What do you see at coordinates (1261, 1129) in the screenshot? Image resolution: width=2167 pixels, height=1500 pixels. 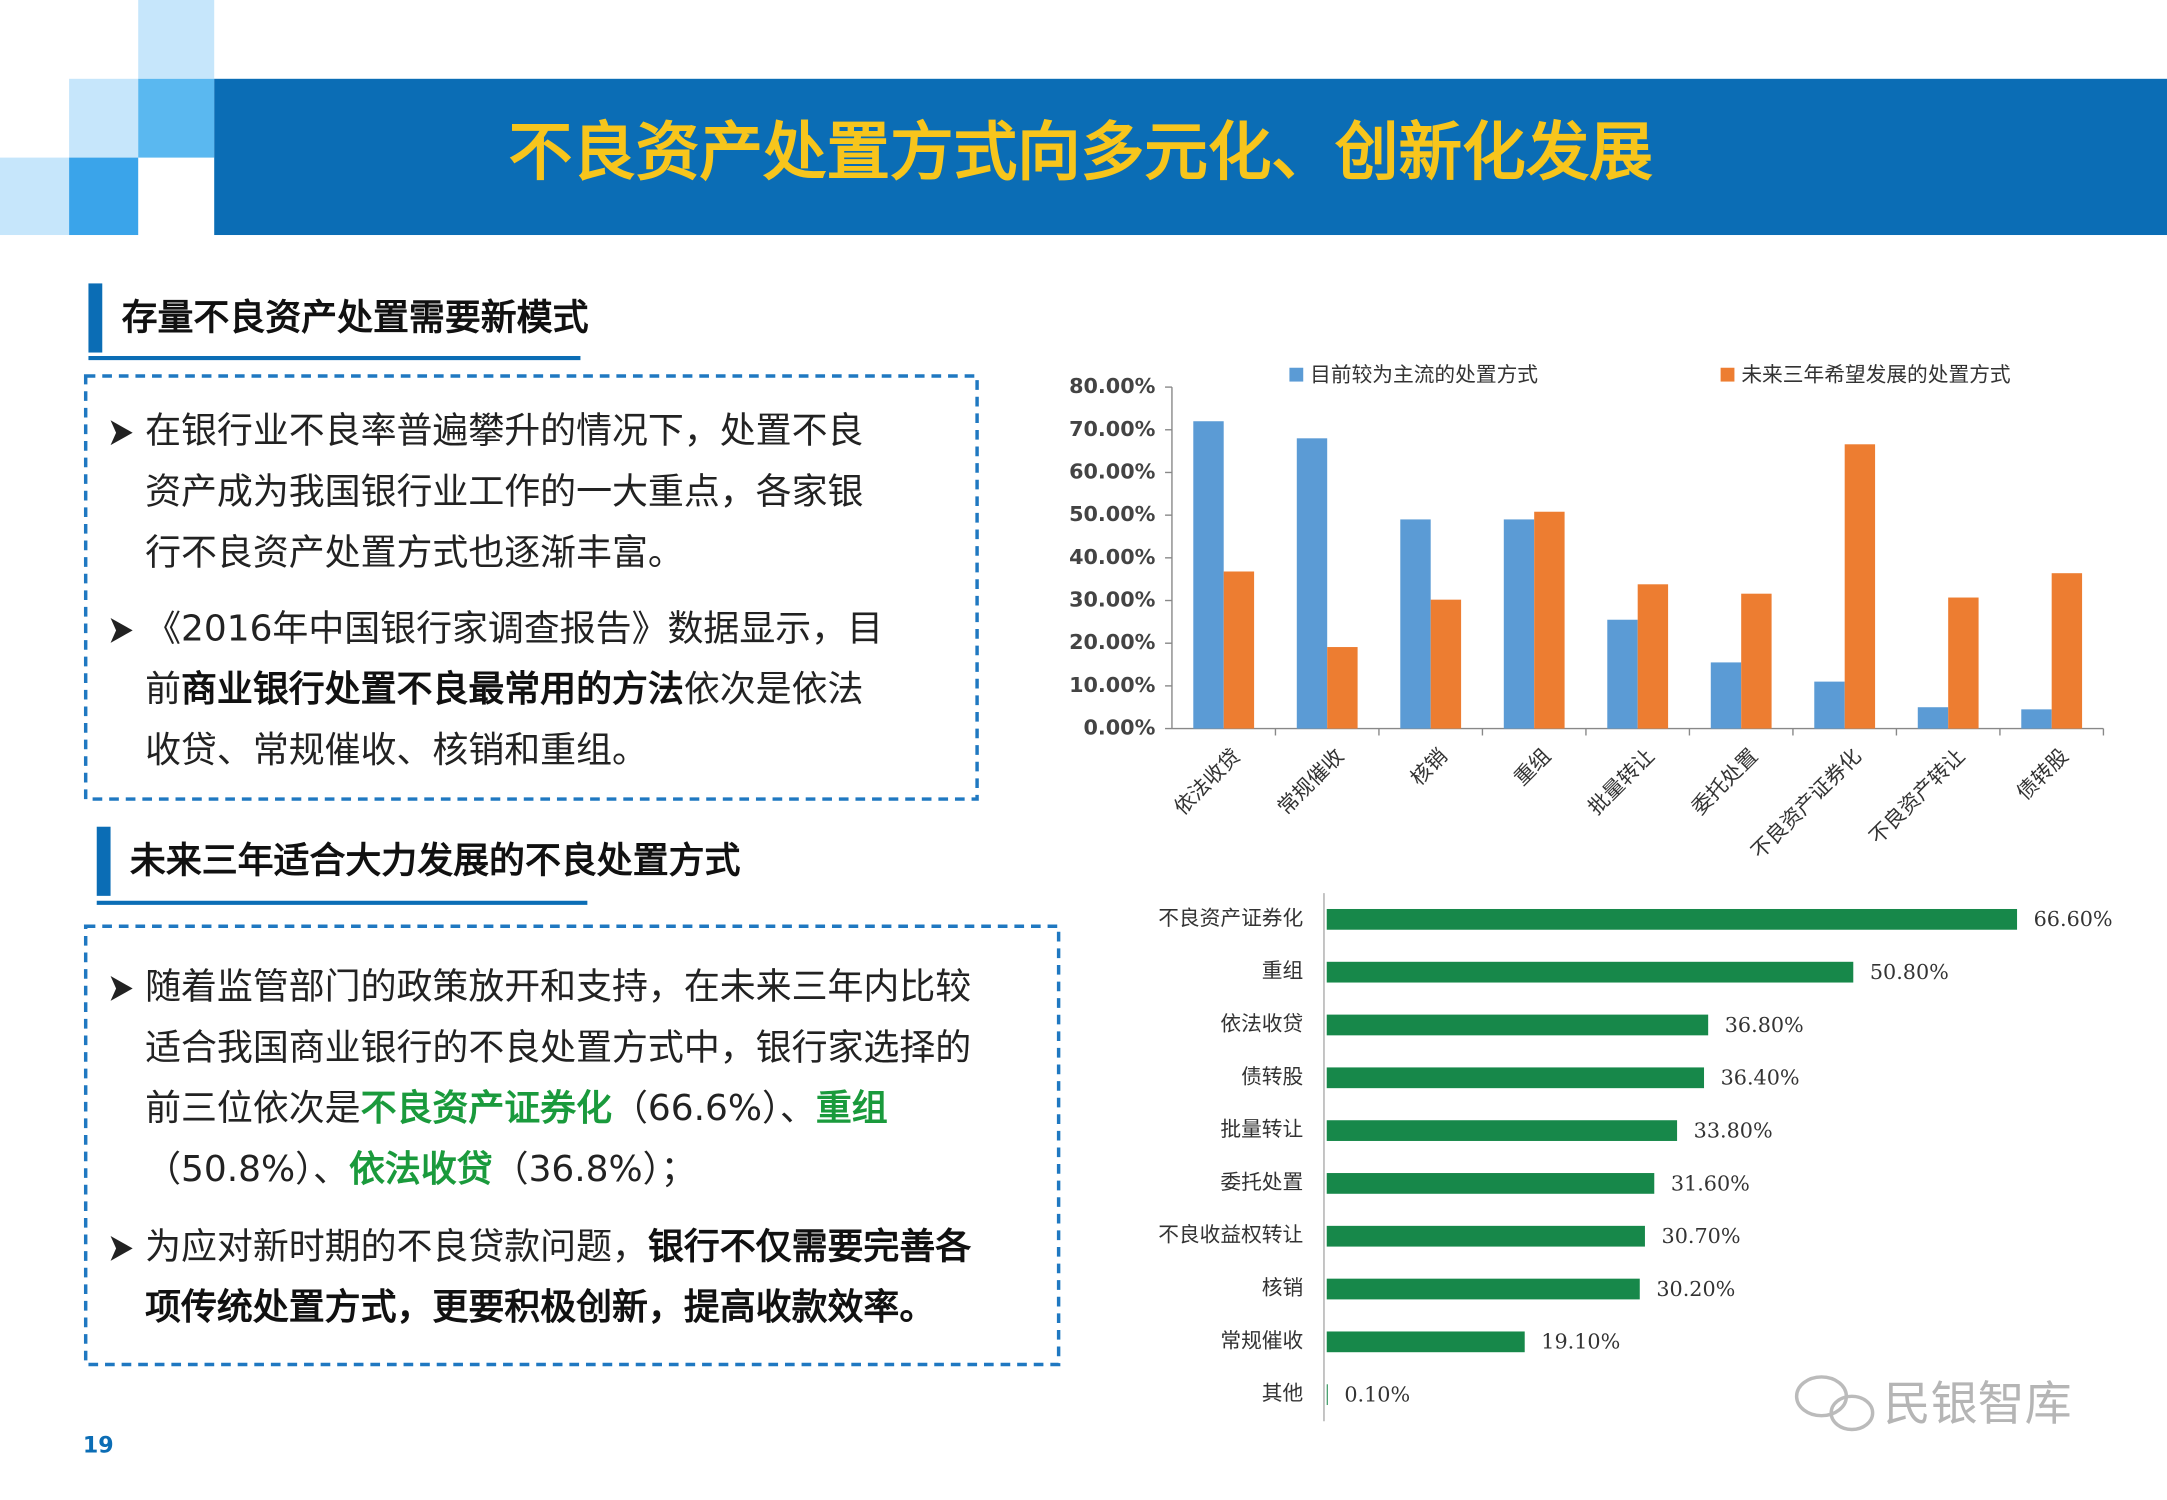 I see `category-label: 批量转让` at bounding box center [1261, 1129].